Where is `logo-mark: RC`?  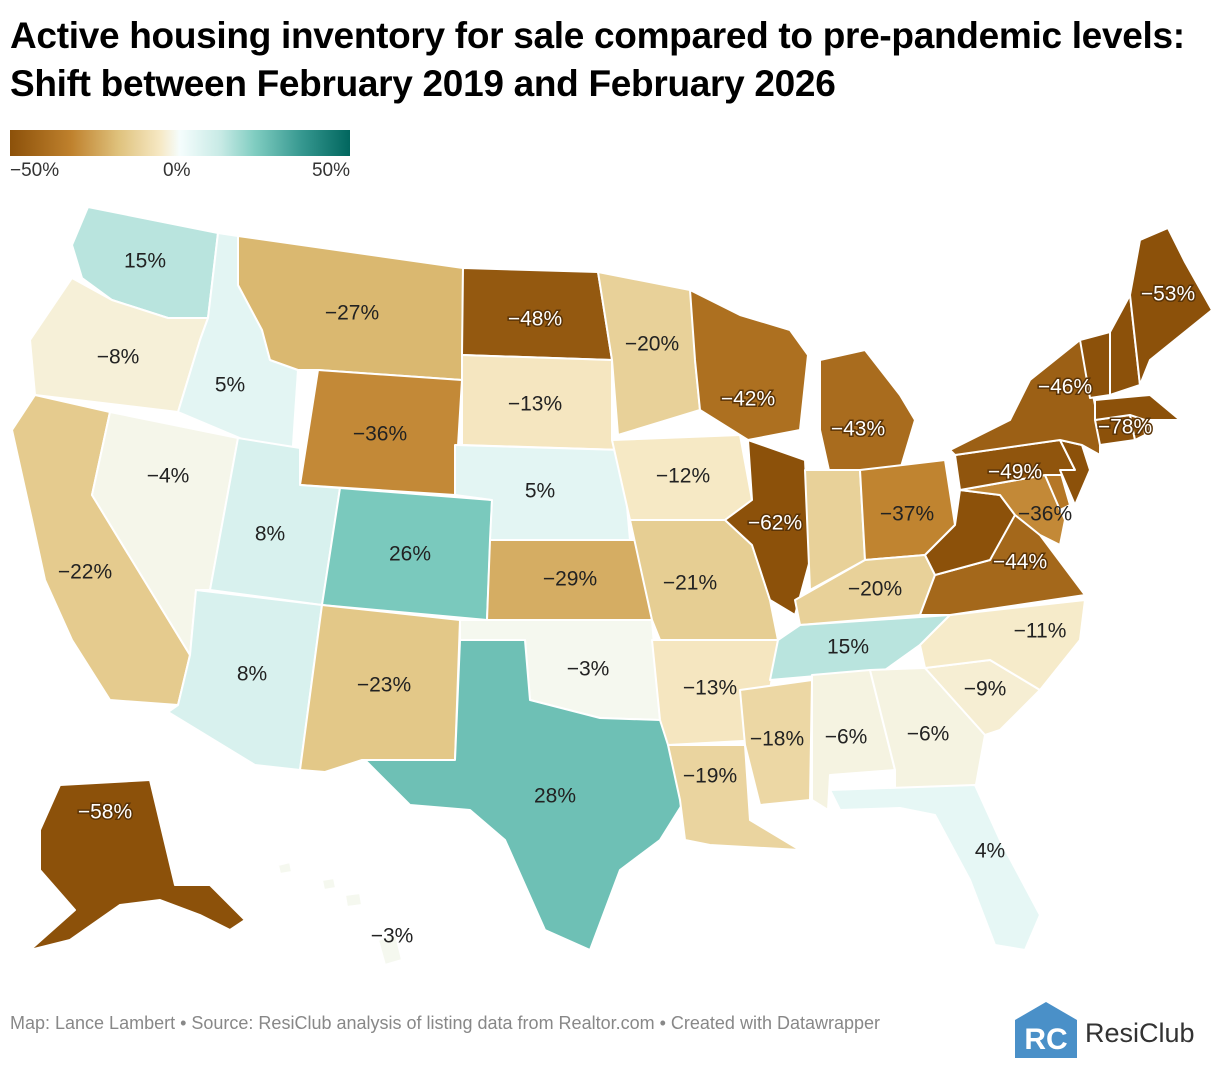
logo-mark: RC is located at coordinates (1045, 1039).